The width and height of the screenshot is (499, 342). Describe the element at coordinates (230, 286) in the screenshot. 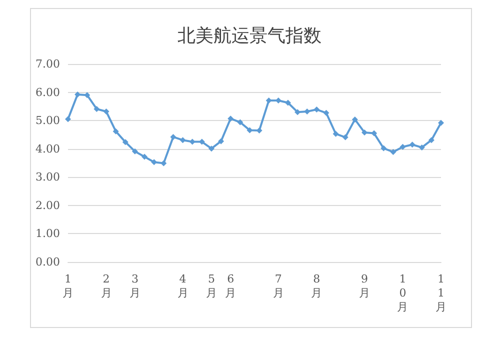

I see `x-tick-label: 6月` at that location.